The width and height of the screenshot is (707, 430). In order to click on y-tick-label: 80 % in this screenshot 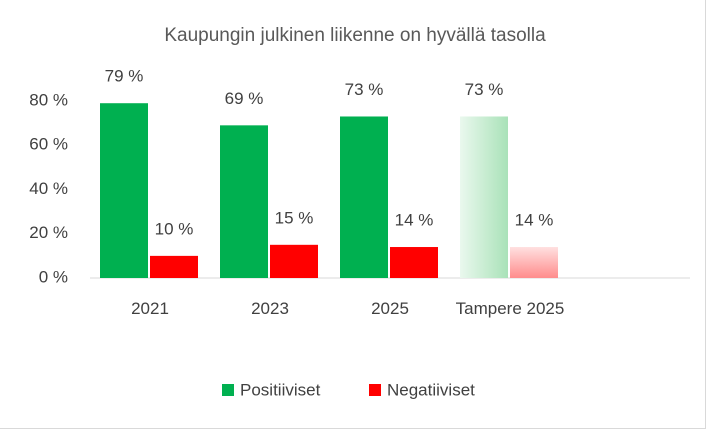, I will do `click(48, 99)`.